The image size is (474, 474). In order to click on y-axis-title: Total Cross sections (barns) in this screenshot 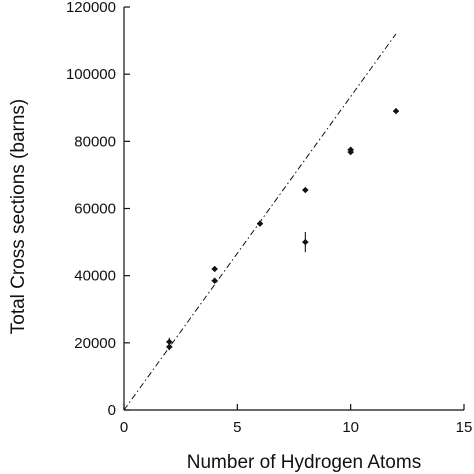, I will do `click(18, 216)`.